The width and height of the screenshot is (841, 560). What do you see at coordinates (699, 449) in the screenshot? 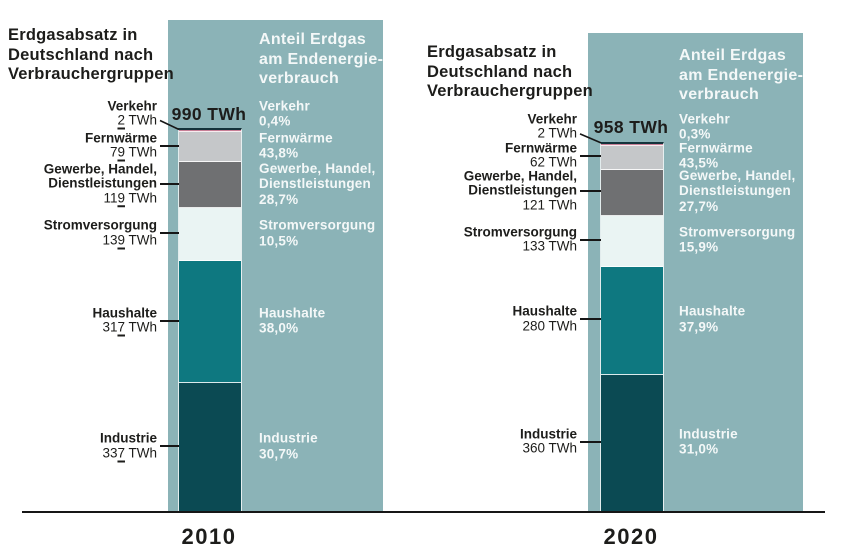
I see `share-percent: 31,0%` at bounding box center [699, 449].